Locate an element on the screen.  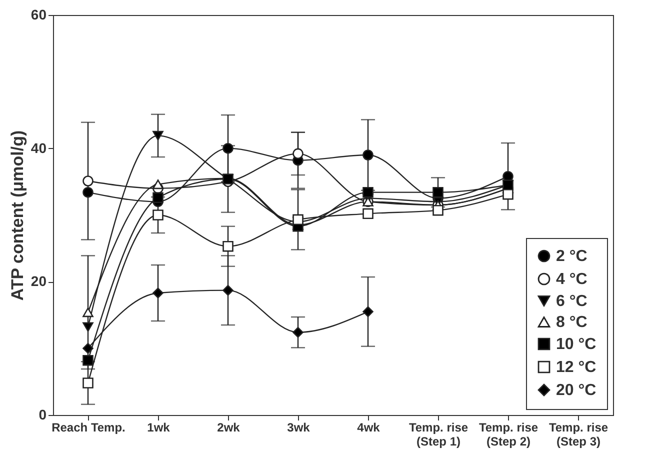
legend-label: 2 °C is located at coordinates (572, 256).